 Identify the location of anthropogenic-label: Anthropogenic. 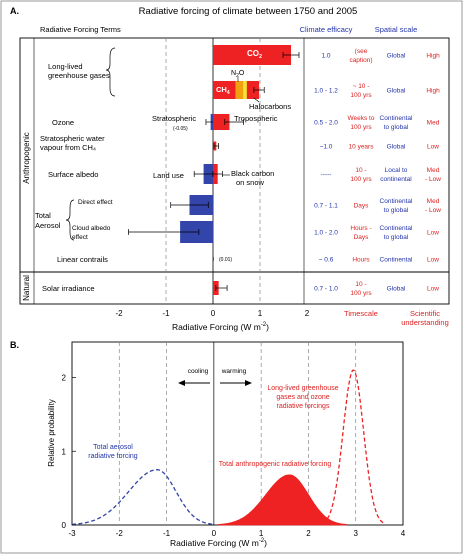
(26, 158).